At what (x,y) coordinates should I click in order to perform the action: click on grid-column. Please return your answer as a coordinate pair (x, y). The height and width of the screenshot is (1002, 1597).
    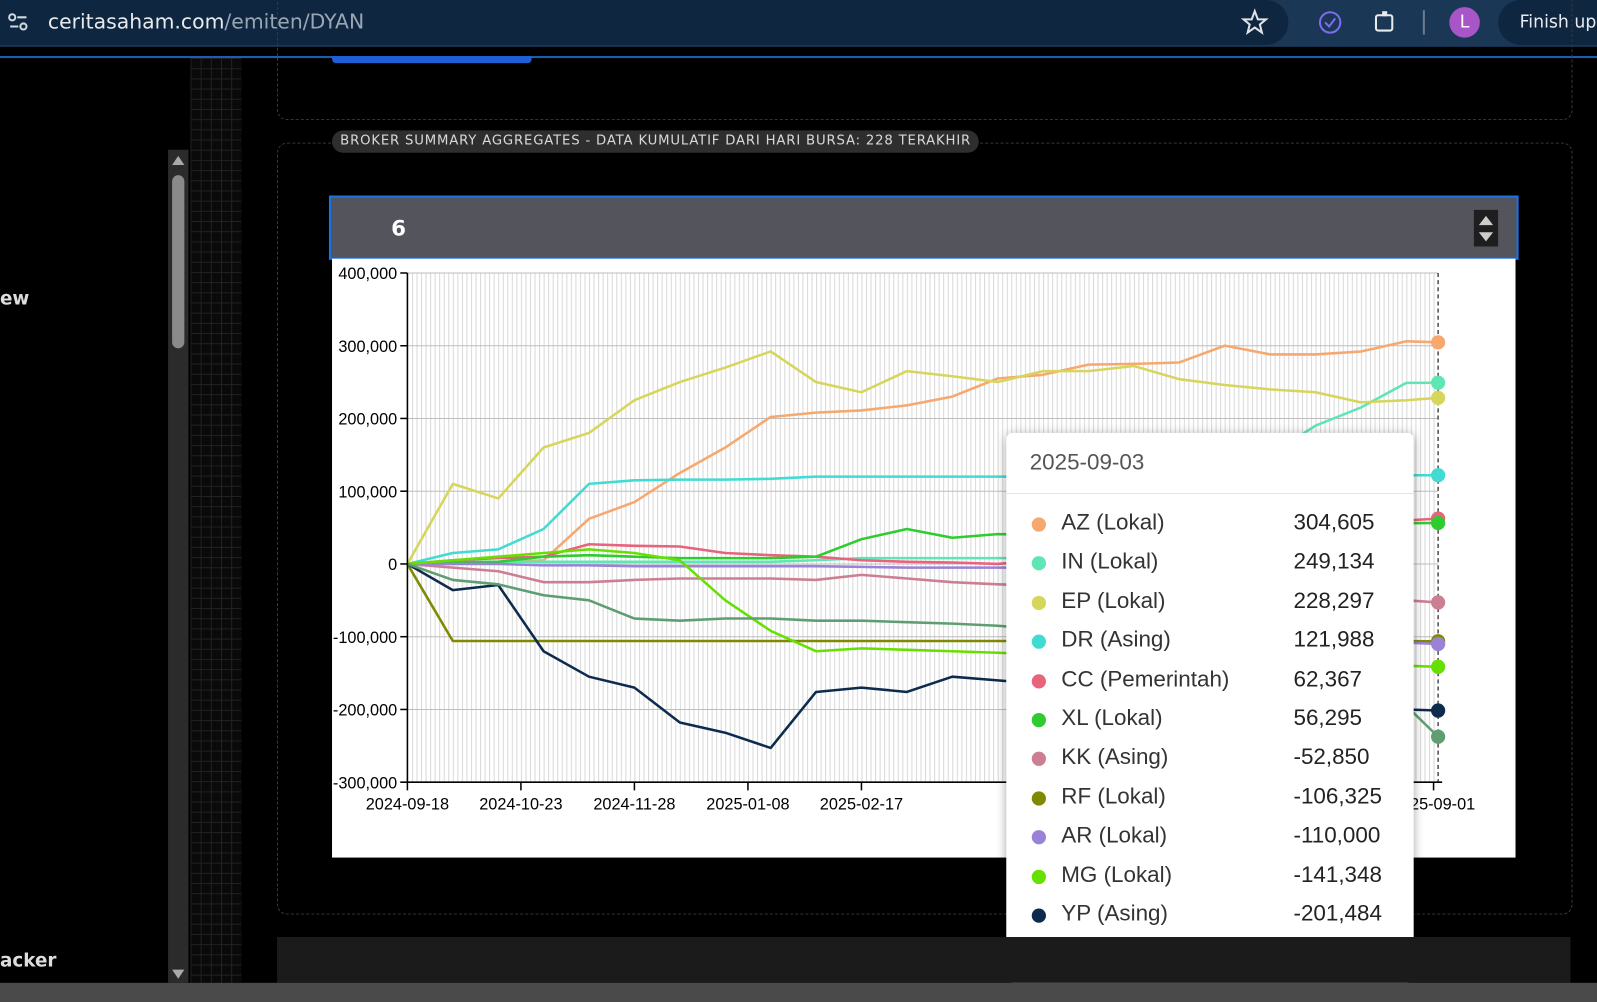
    Looking at the image, I should click on (216, 520).